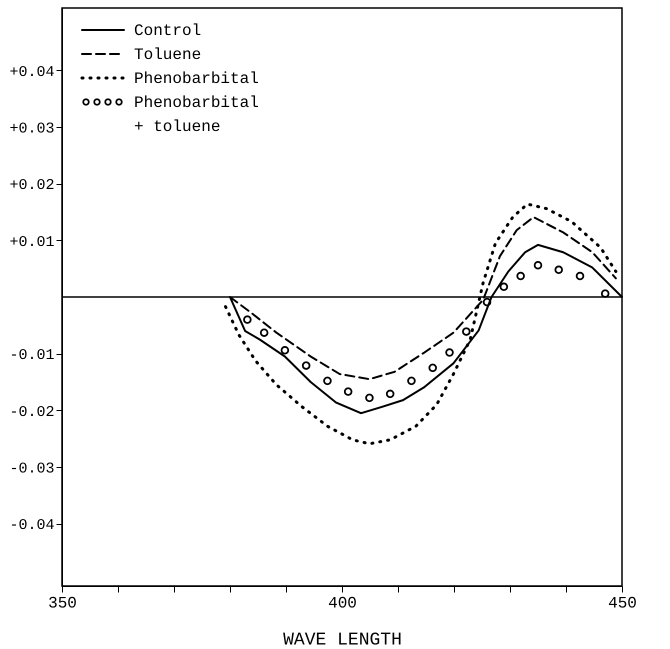  I want to click on x-tick-label: 350, so click(62, 603).